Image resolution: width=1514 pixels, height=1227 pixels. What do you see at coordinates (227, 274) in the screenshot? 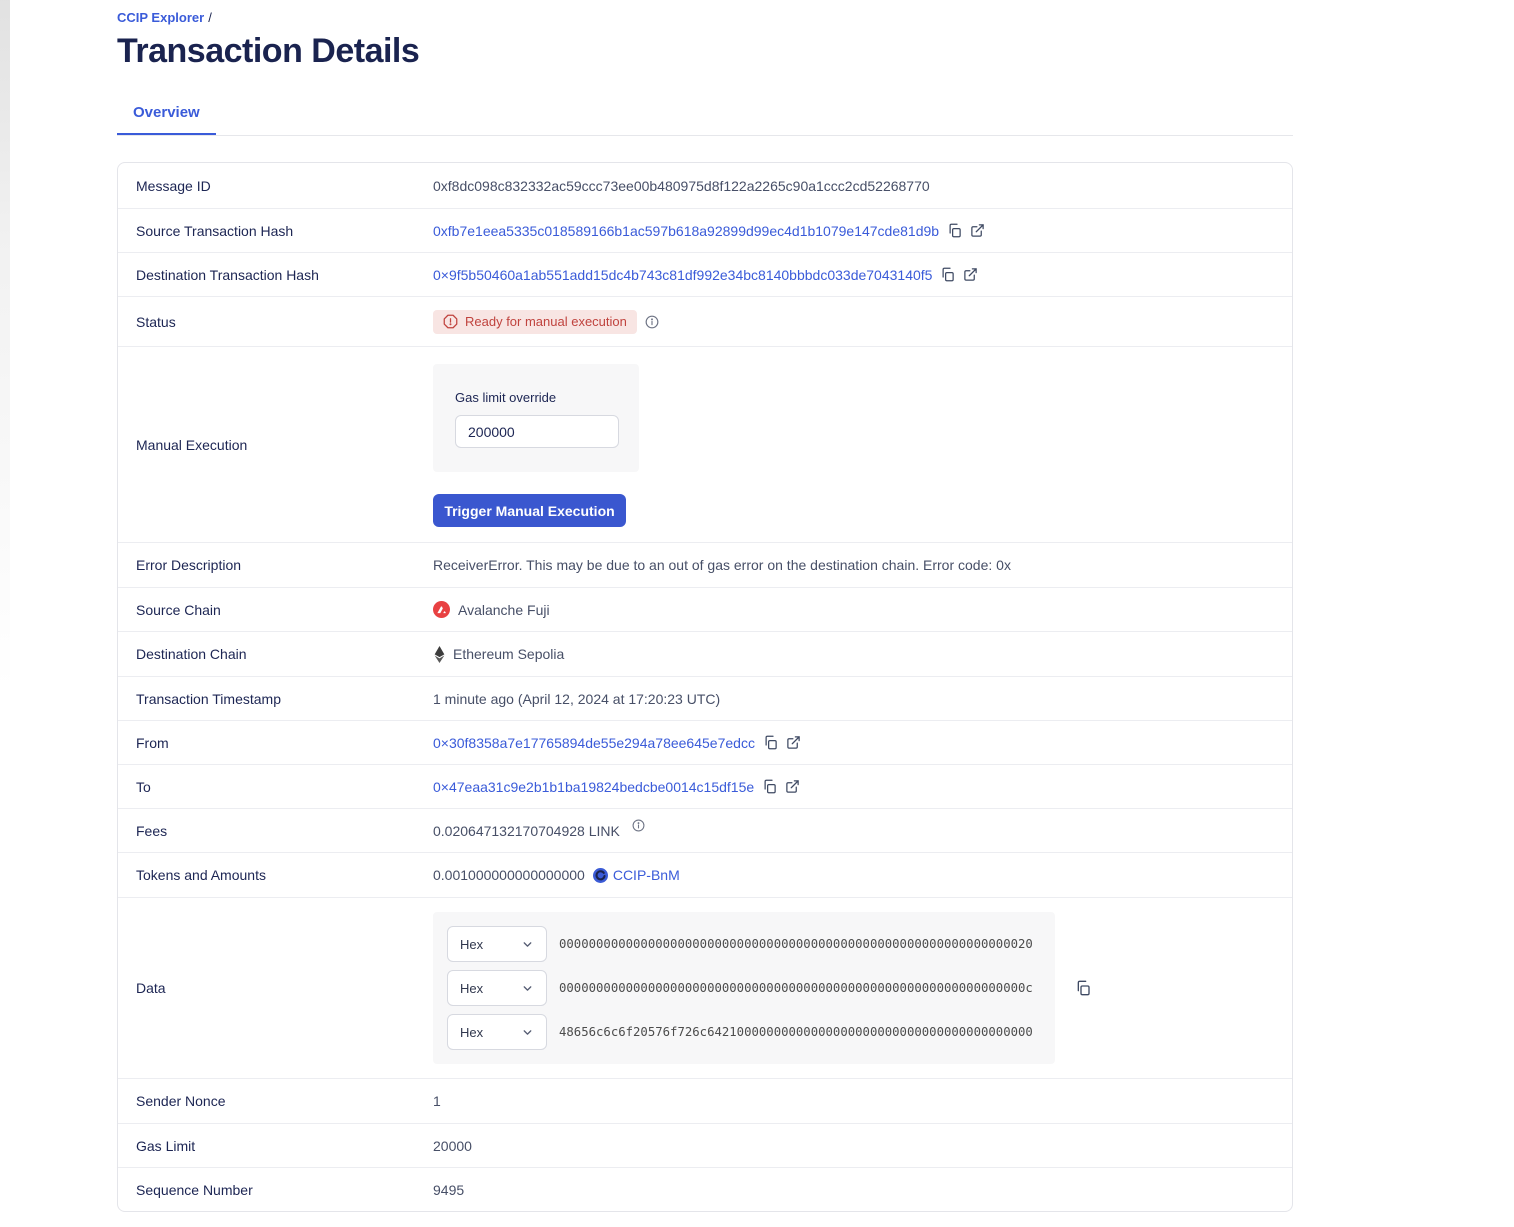
I see `row-label-dest-tx-hash: Destination Transaction Hash` at bounding box center [227, 274].